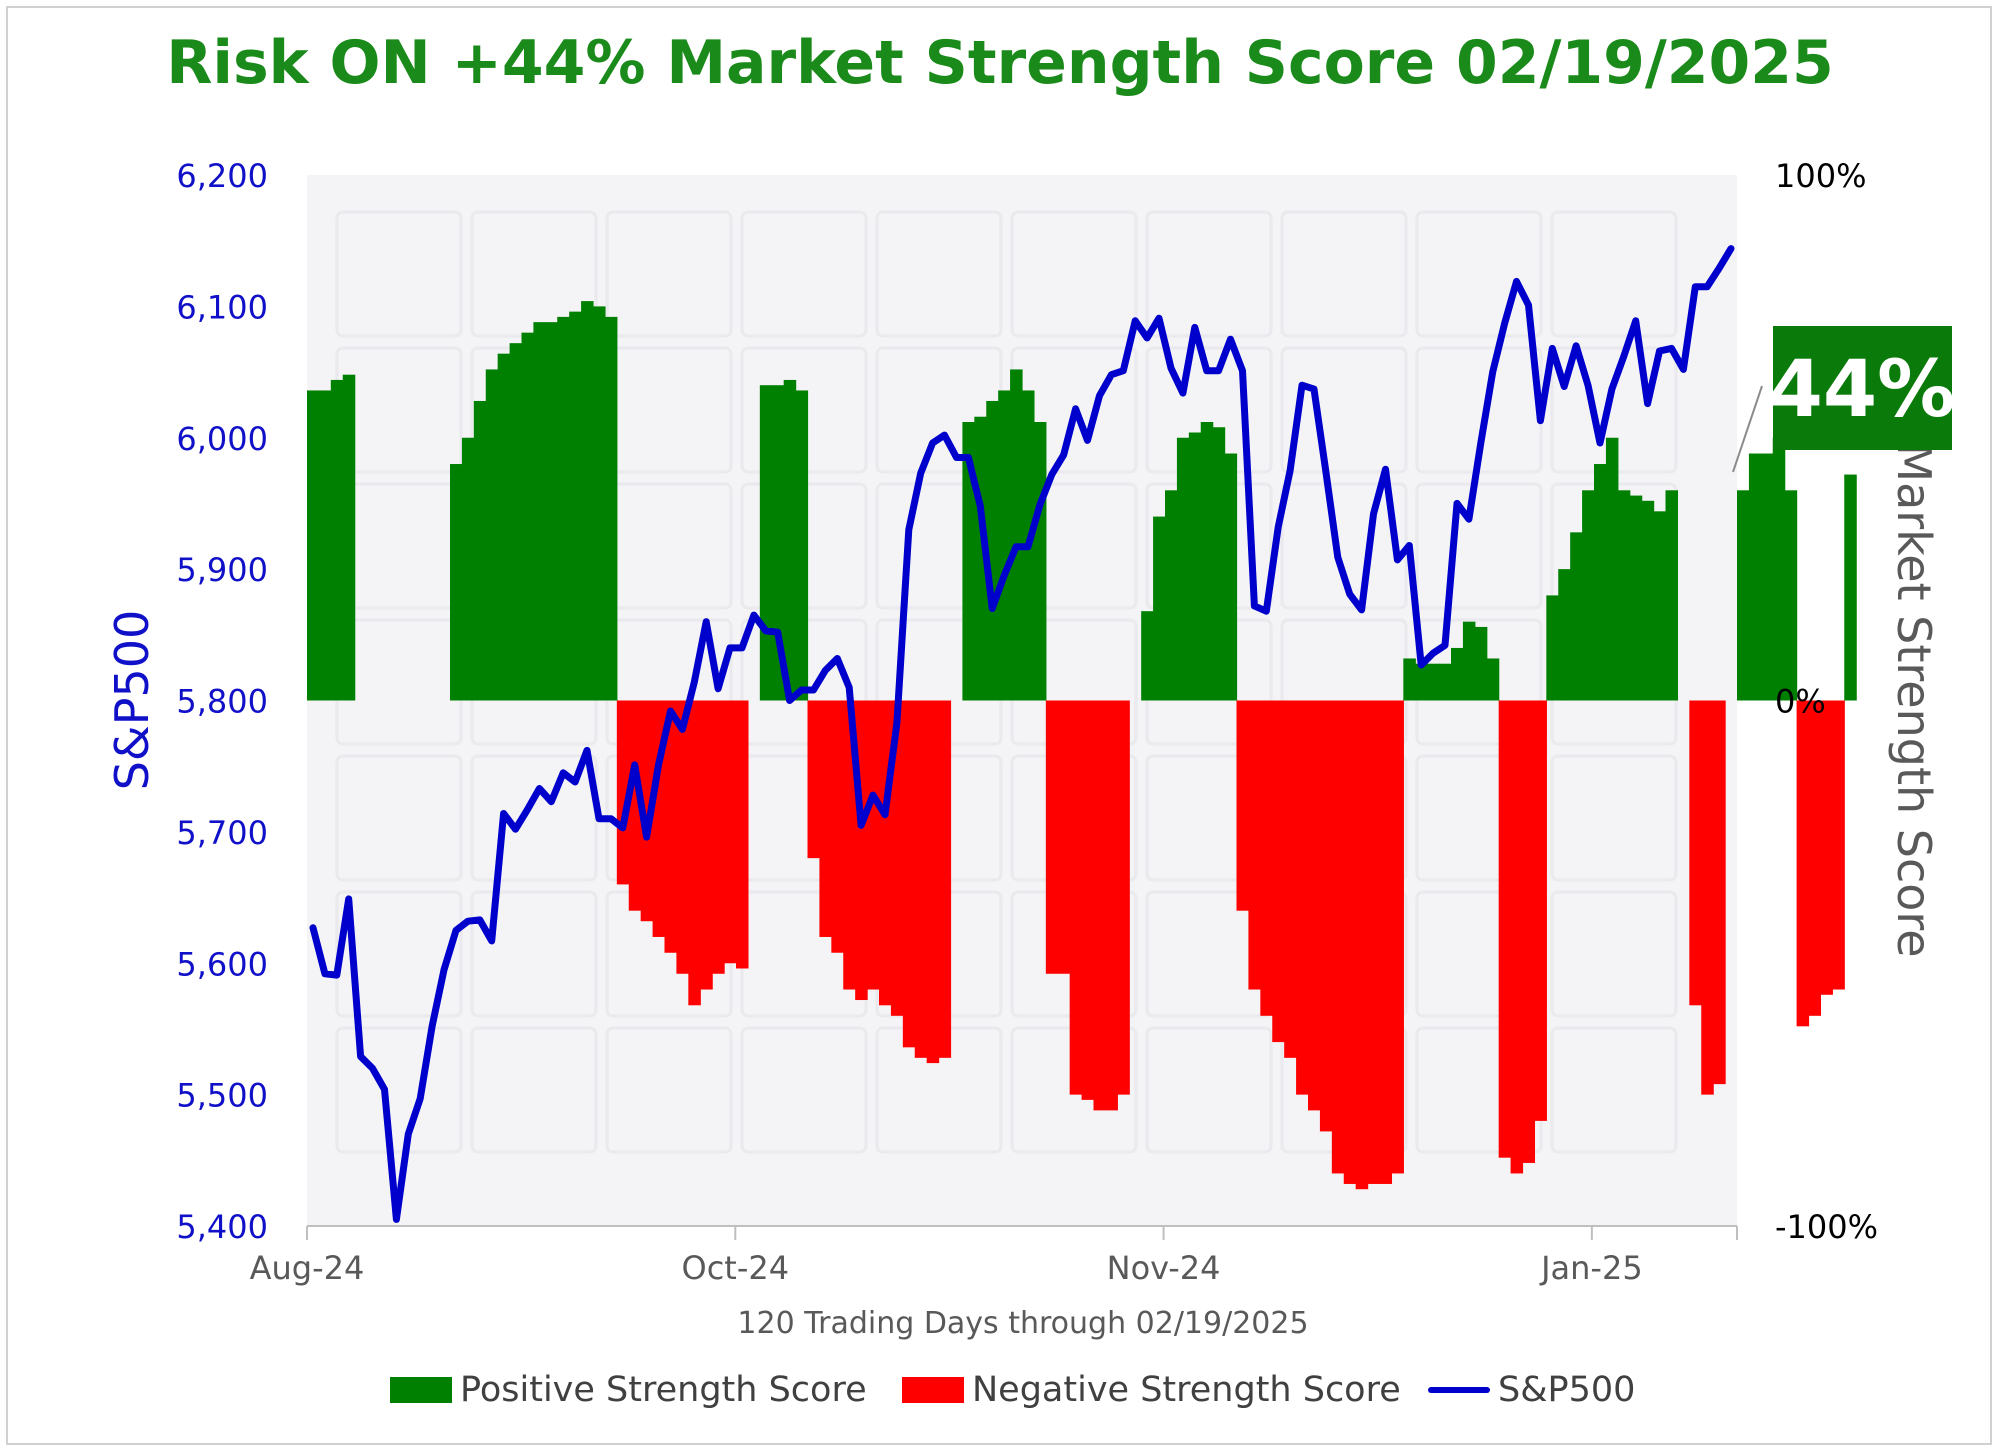 The image size is (2000, 1453). I want to click on legend-positive-label: Positive Strength Score, so click(663, 1390).